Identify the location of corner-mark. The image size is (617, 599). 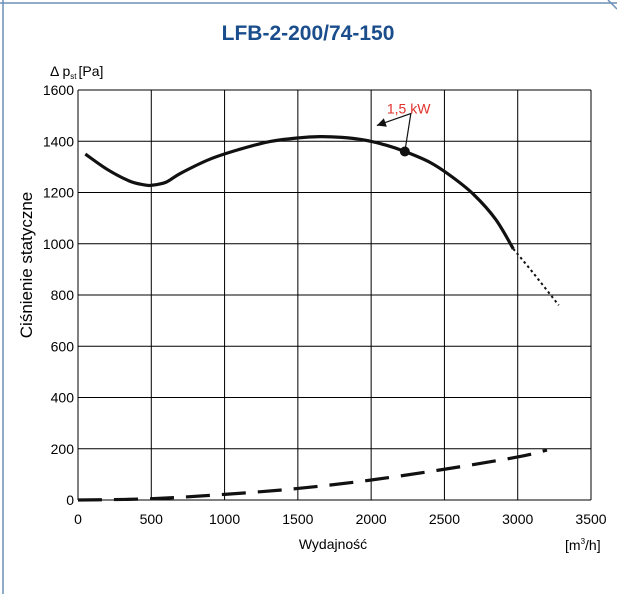
(612, 5).